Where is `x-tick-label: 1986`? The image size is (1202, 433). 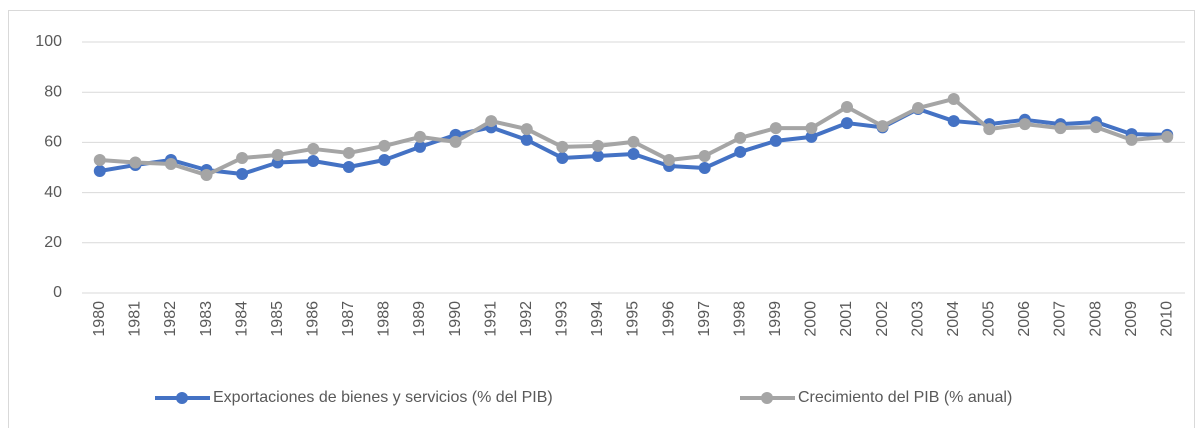
x-tick-label: 1986 is located at coordinates (312, 319).